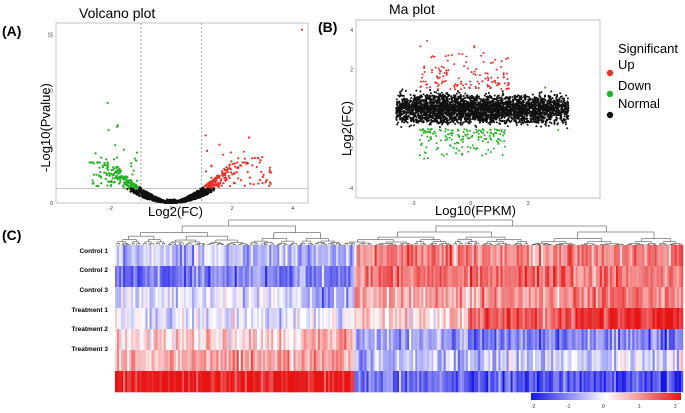  What do you see at coordinates (50, 35) in the screenshot?
I see `volcano-ytick: 15` at bounding box center [50, 35].